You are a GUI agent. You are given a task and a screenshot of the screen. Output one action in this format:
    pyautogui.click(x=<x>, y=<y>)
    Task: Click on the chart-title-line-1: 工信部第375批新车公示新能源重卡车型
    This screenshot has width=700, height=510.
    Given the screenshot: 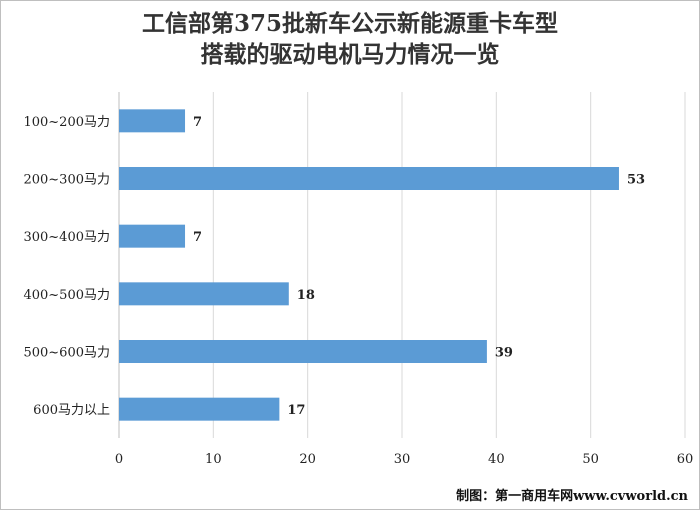 What is the action you would take?
    pyautogui.click(x=349, y=23)
    